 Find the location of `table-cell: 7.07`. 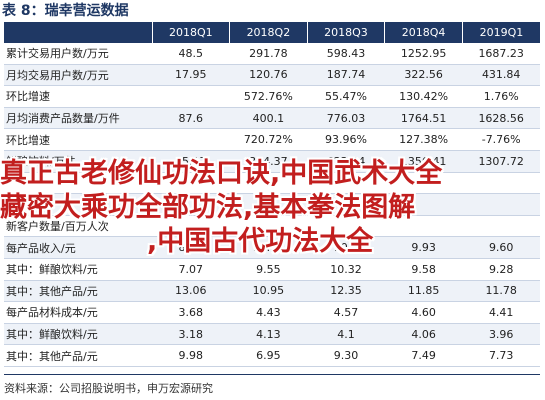

table-cell: 7.07 is located at coordinates (191, 269).